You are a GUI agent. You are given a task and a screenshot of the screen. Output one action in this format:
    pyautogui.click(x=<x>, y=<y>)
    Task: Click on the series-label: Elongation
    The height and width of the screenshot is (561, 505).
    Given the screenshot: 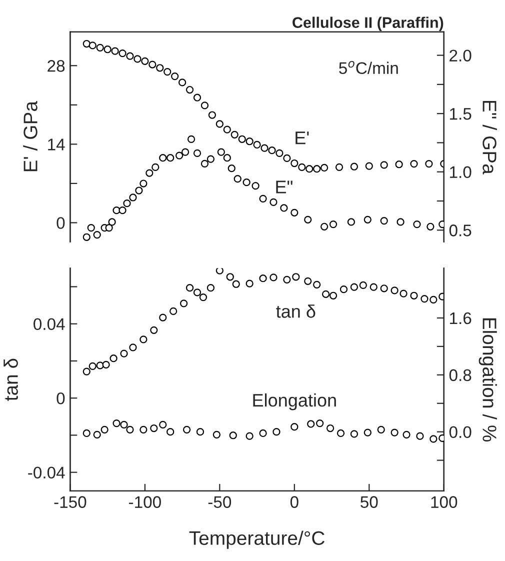 What is the action you would take?
    pyautogui.click(x=294, y=401)
    